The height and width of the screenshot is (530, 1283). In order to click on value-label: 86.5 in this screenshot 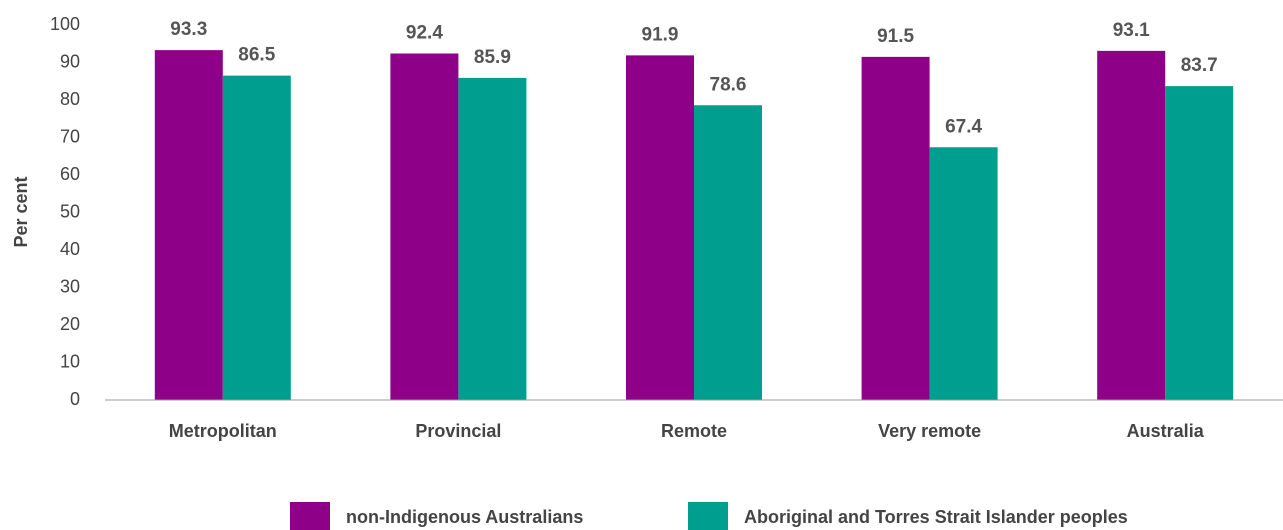, I will do `click(256, 55)`.